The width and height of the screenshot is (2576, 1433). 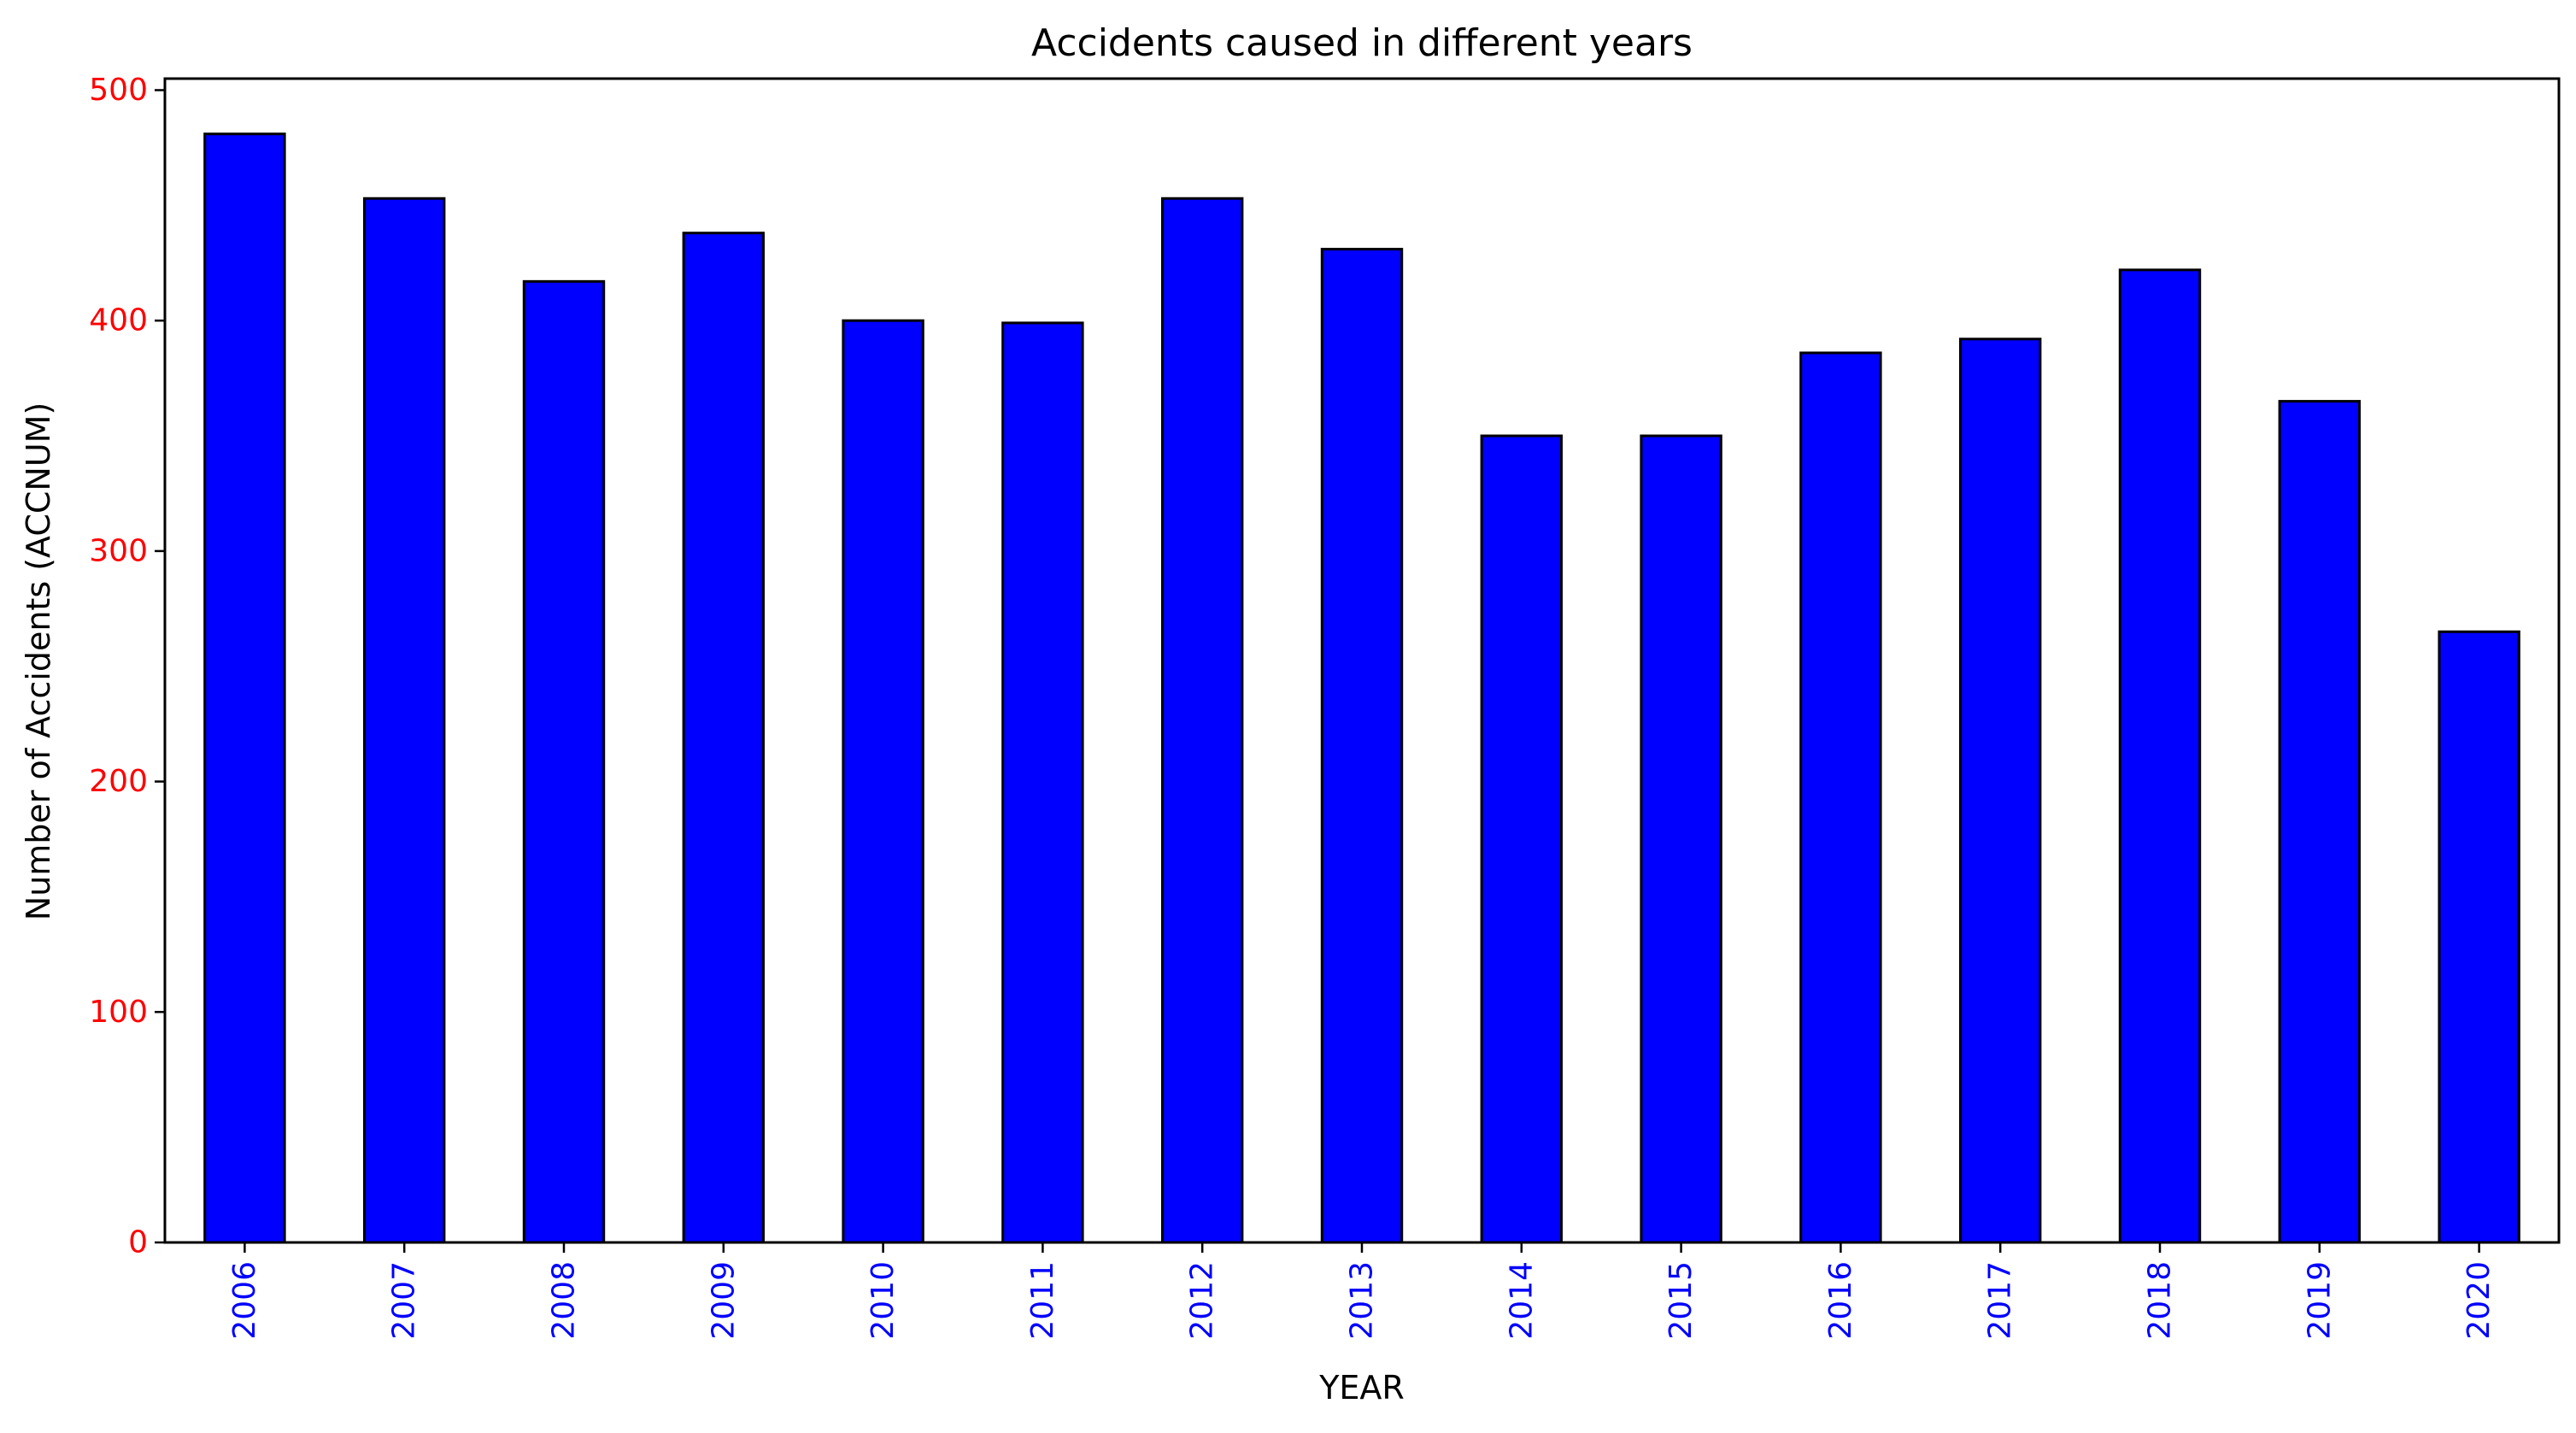 What do you see at coordinates (2000, 1300) in the screenshot?
I see `x-tick-label: 2017` at bounding box center [2000, 1300].